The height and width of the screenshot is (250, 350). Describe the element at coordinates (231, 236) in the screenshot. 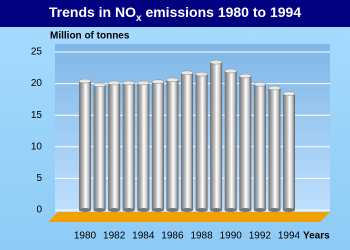

I see `x-tick-label: 1990` at that location.